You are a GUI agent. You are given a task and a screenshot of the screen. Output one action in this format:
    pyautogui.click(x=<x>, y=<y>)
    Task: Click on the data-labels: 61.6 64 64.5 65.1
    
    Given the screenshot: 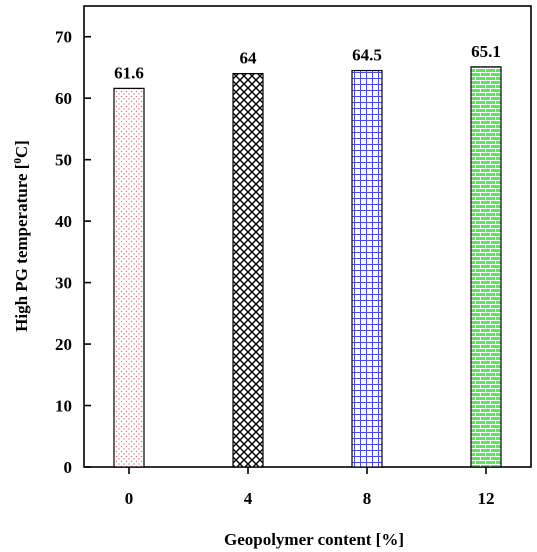 What is the action you would take?
    pyautogui.click(x=307, y=62)
    